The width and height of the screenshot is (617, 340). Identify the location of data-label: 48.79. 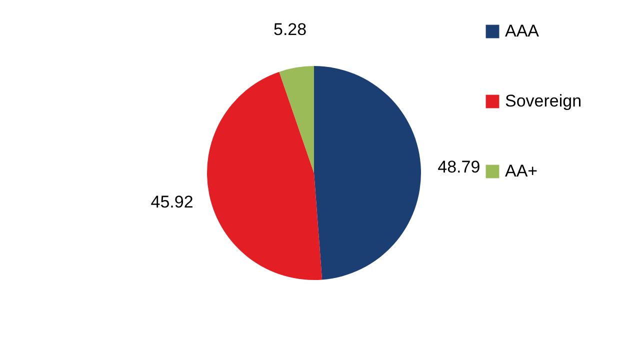
(459, 167).